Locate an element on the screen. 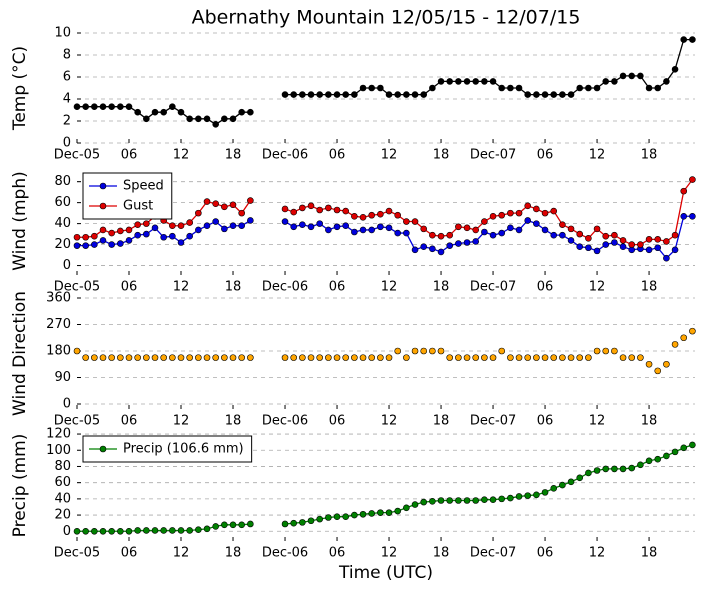 This screenshot has height=593, width=705. y-tick-label: 60 is located at coordinates (62, 482).